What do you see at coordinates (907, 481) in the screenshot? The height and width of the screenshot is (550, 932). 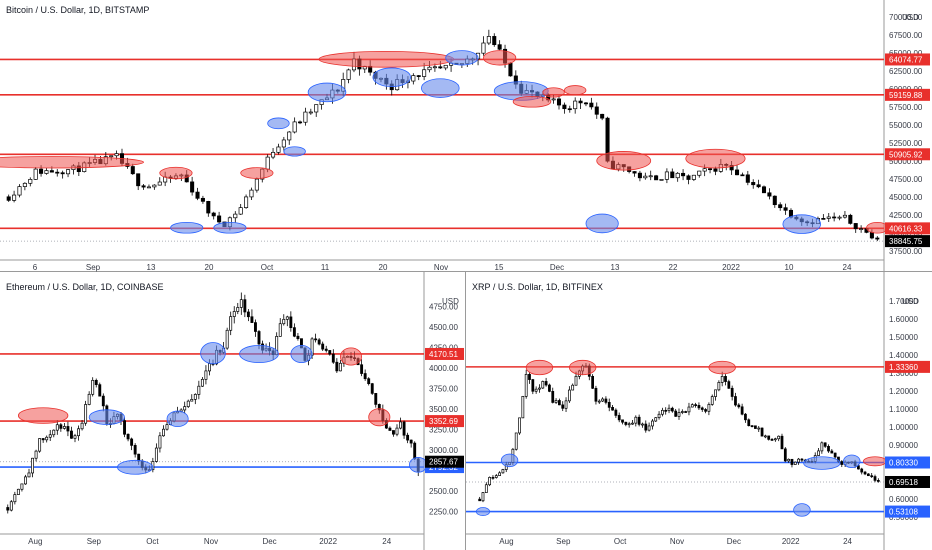 I see `last-price-badge` at bounding box center [907, 481].